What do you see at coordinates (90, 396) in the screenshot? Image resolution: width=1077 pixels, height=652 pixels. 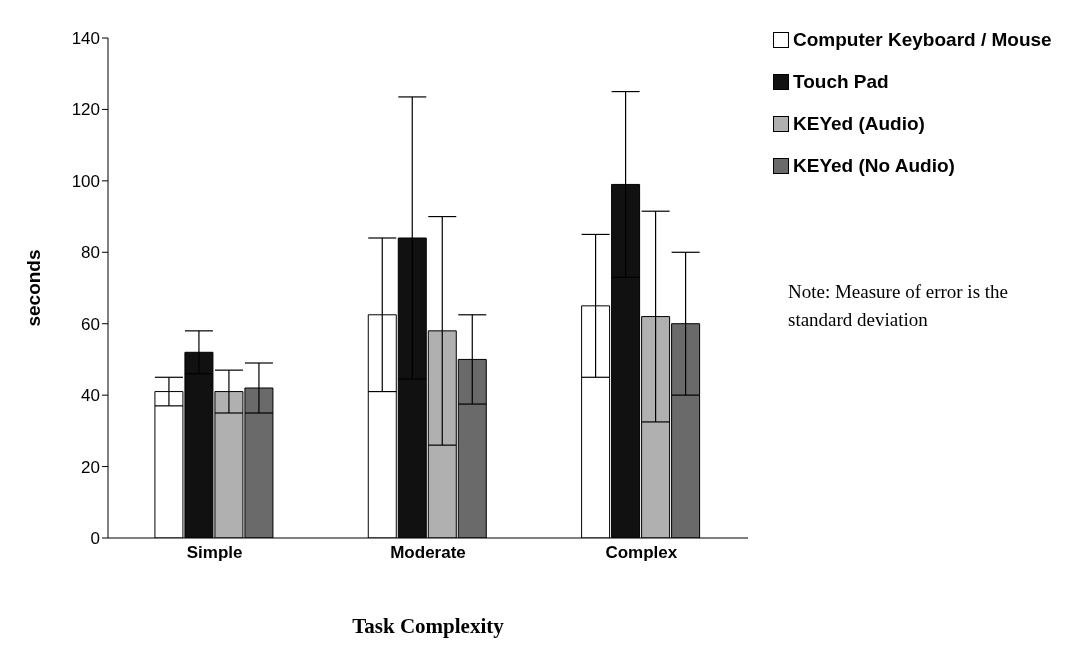 I see `y-tick-label: 40` at bounding box center [90, 396].